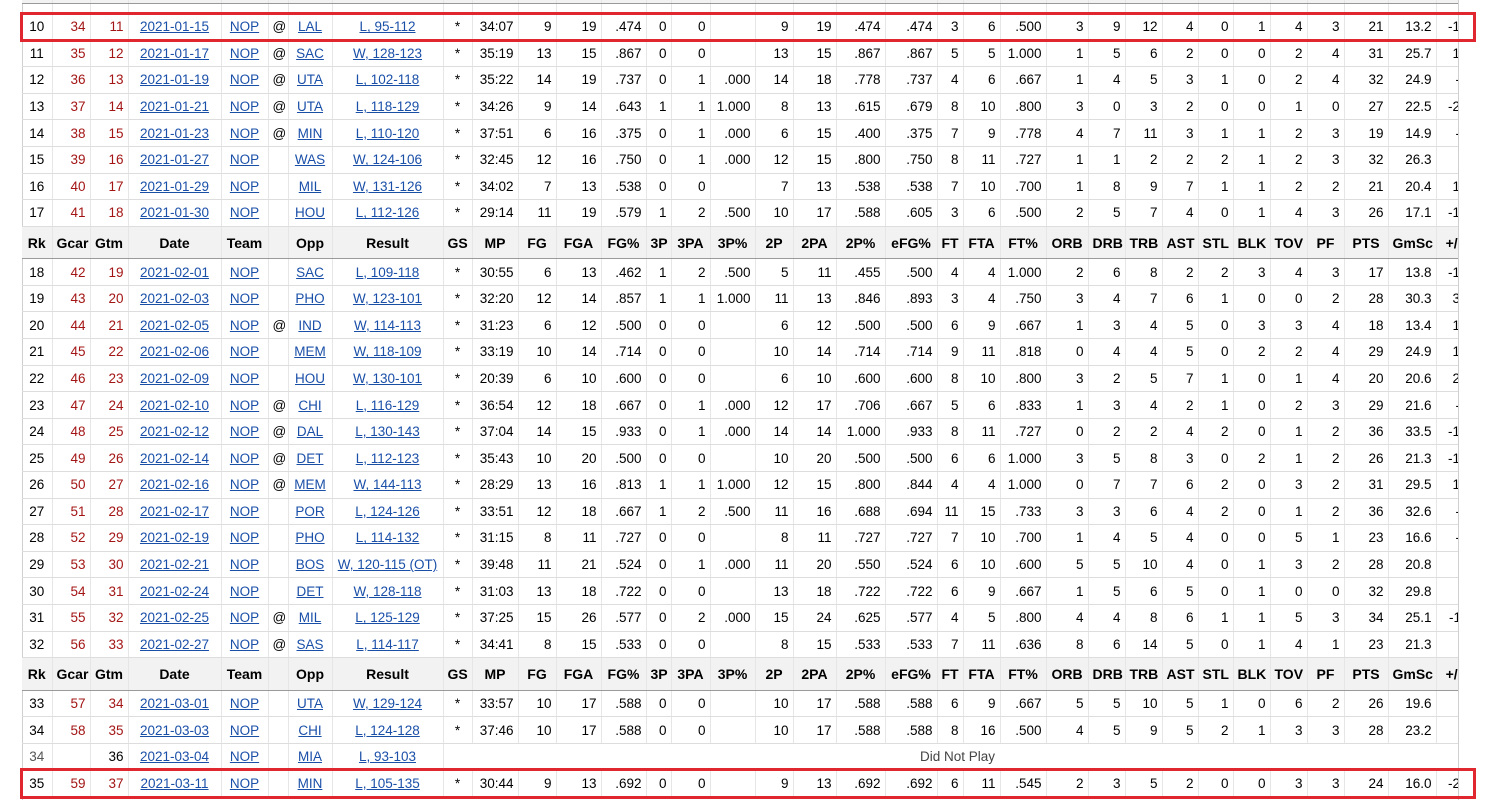 This screenshot has width=1500, height=800. I want to click on result-link: L, 125-129, so click(387, 618).